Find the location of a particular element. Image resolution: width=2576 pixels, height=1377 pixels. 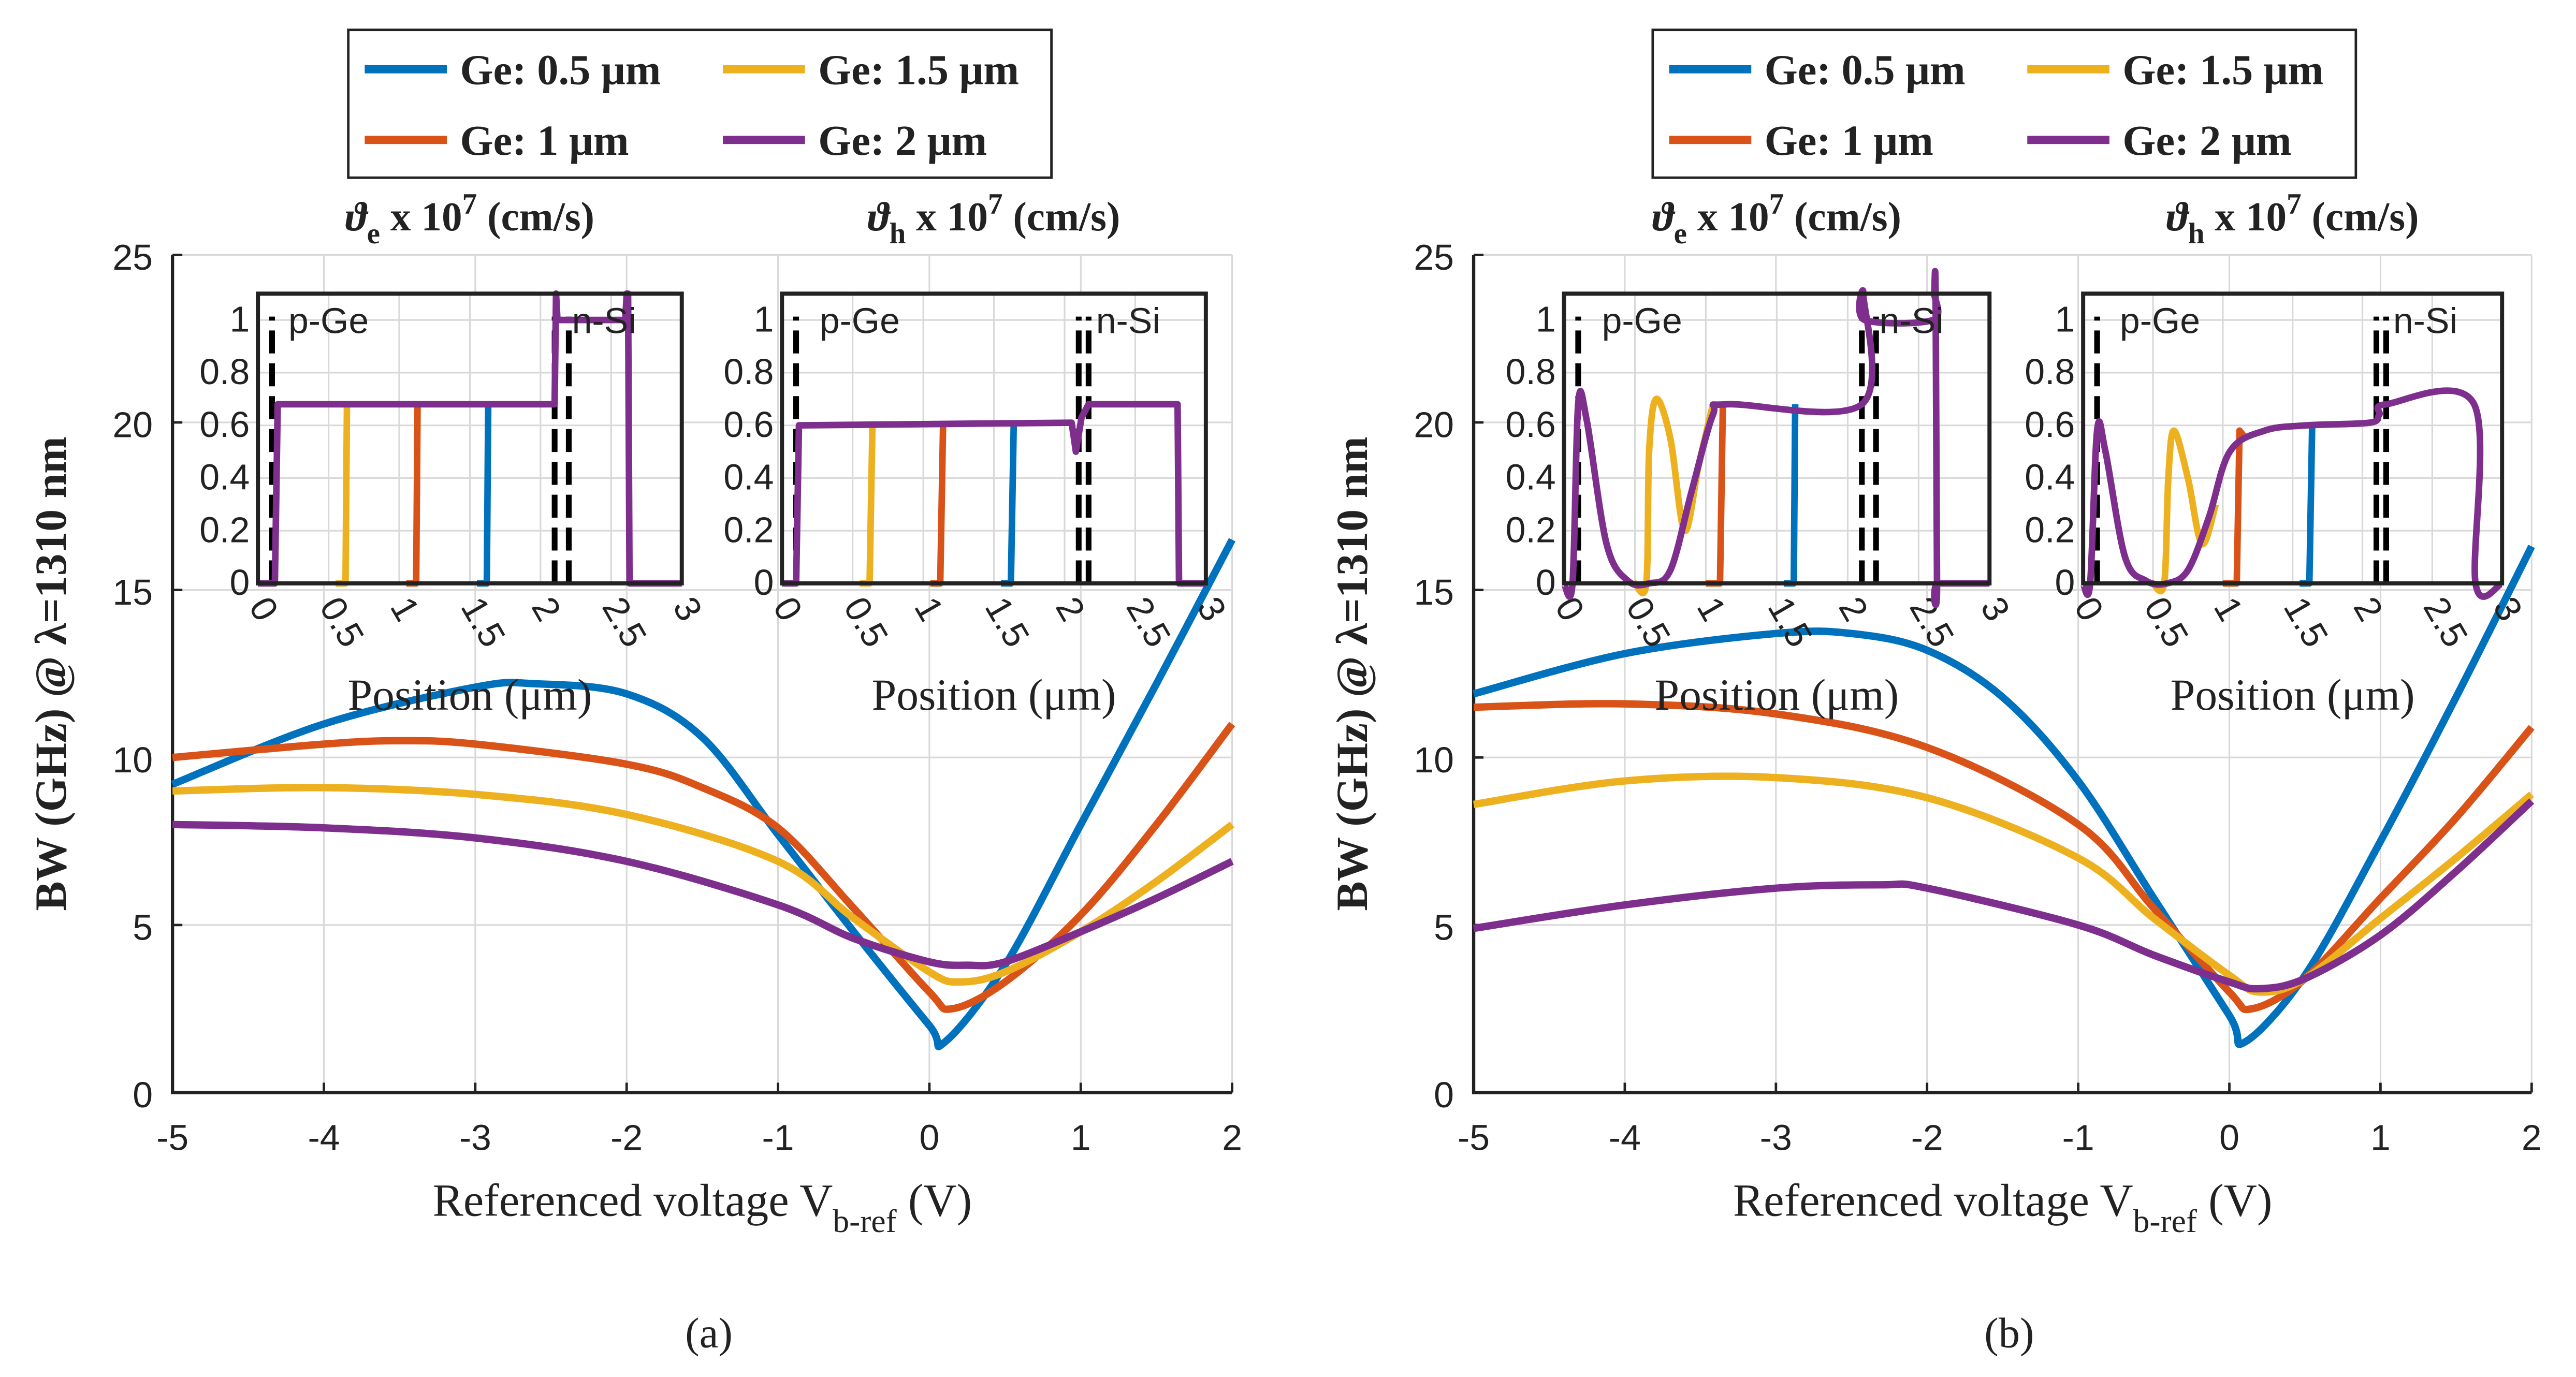

y-tick-label: 15 is located at coordinates (1434, 592).